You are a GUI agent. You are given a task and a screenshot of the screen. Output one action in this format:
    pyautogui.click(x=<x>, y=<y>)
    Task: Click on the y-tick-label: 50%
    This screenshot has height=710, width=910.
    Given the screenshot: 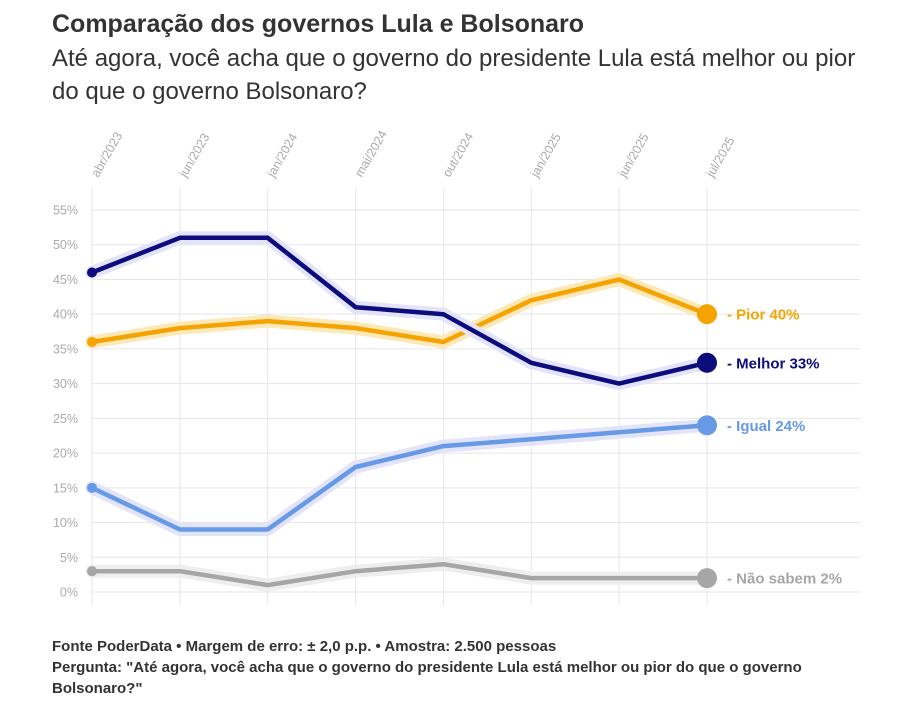 What is the action you would take?
    pyautogui.click(x=65, y=245)
    